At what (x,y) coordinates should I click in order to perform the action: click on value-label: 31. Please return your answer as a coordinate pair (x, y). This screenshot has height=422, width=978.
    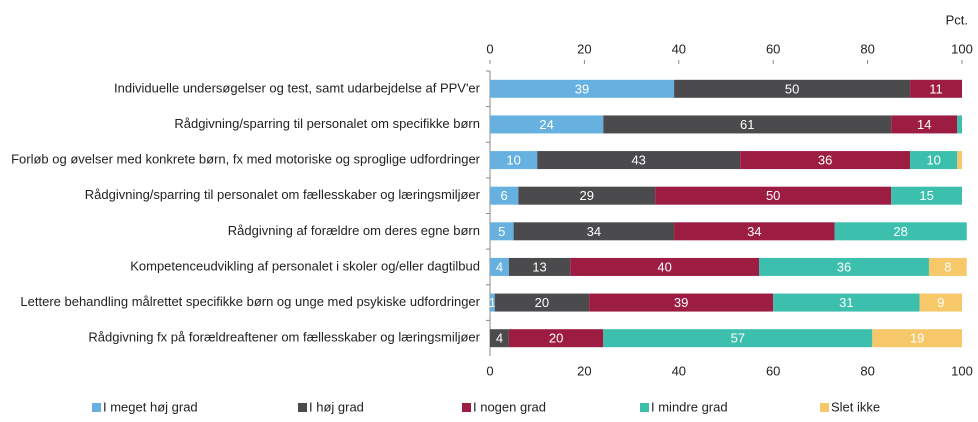
    Looking at the image, I should click on (846, 302).